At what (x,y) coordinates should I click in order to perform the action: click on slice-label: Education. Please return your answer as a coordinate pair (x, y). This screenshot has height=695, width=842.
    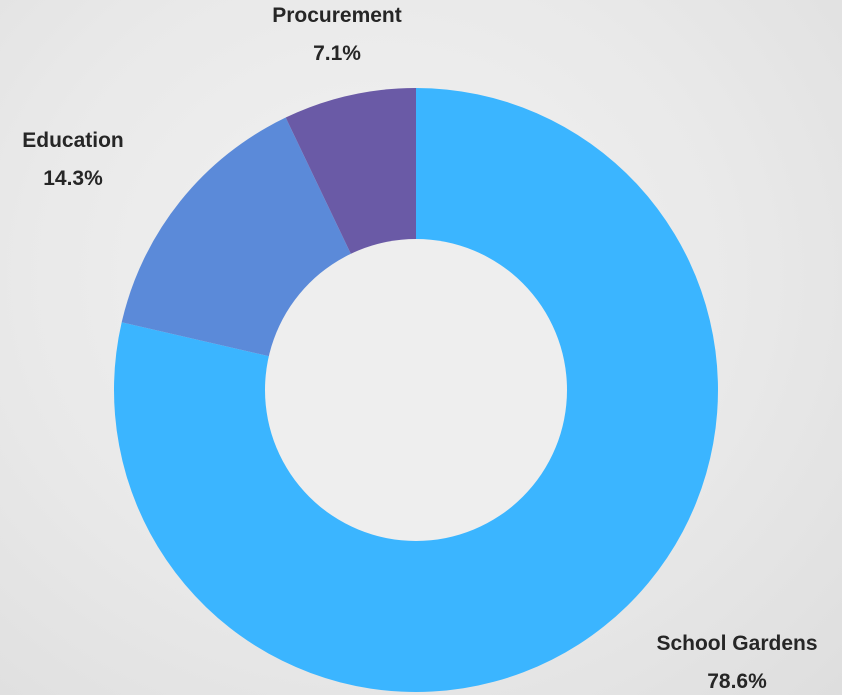
    Looking at the image, I should click on (73, 140).